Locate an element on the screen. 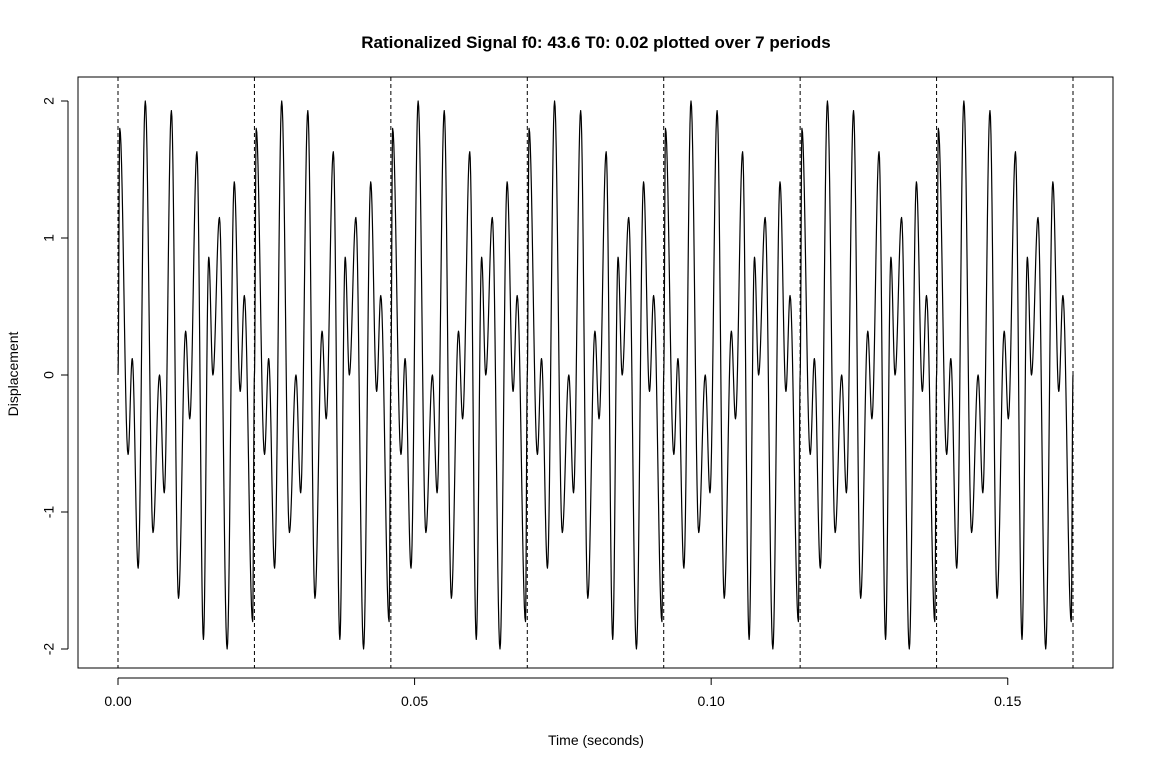  y-tick-label: -1 is located at coordinates (49, 512).